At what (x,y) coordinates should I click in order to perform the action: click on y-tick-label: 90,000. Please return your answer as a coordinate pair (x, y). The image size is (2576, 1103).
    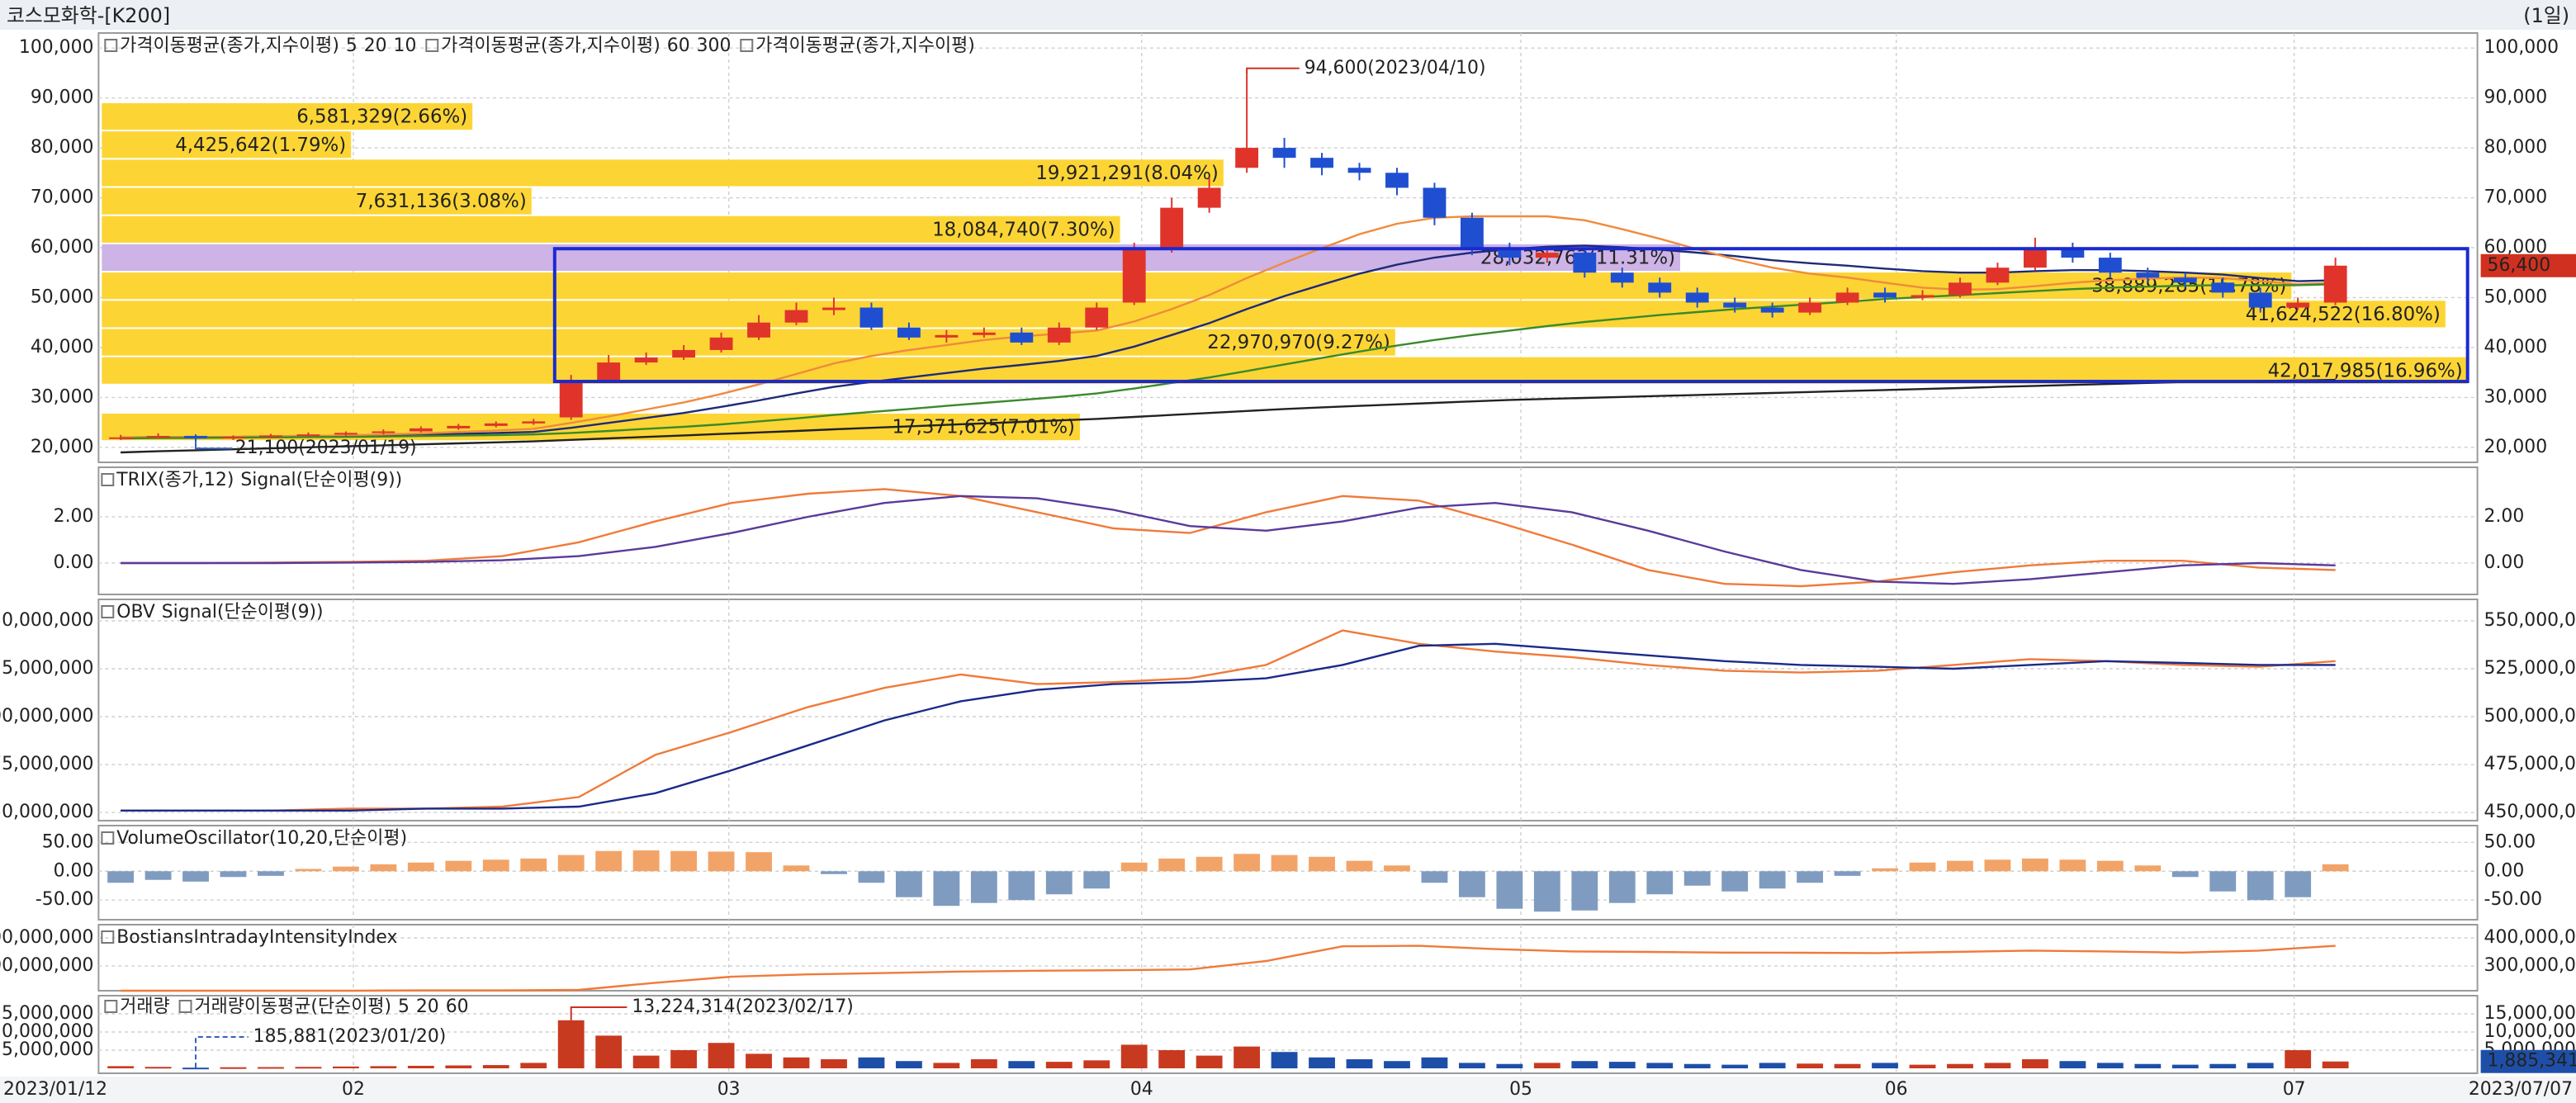
    Looking at the image, I should click on (62, 98).